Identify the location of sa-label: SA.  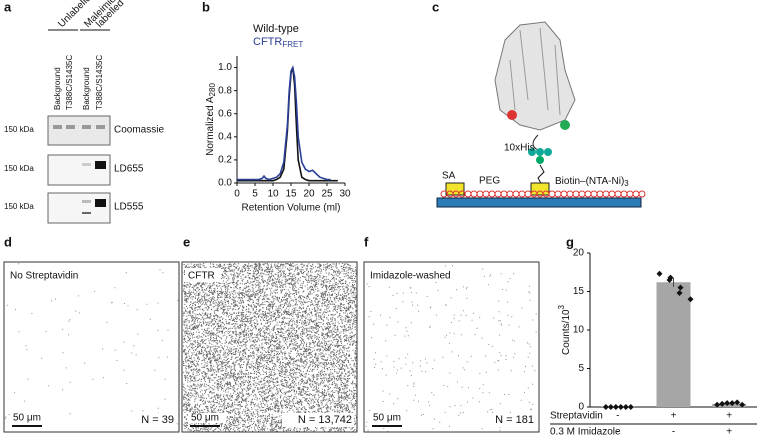
(449, 176).